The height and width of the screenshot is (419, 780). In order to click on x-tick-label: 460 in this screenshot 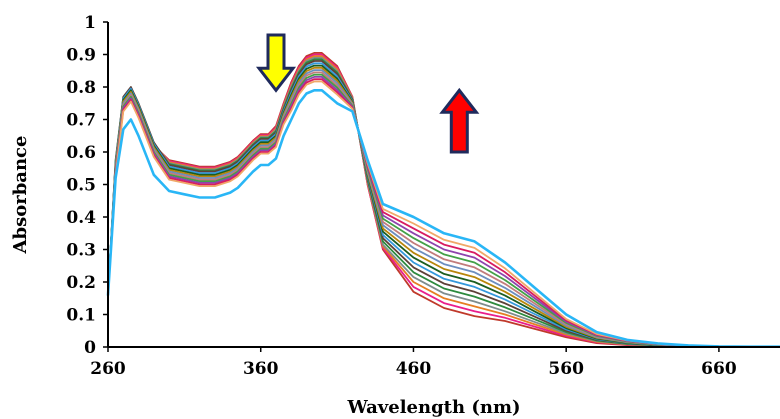, I will do `click(414, 369)`.